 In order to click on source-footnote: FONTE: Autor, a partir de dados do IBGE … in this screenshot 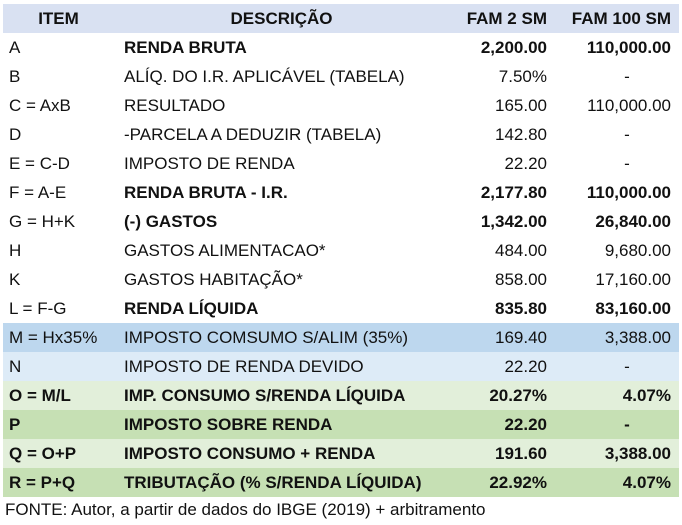, I will do `click(245, 509)`.